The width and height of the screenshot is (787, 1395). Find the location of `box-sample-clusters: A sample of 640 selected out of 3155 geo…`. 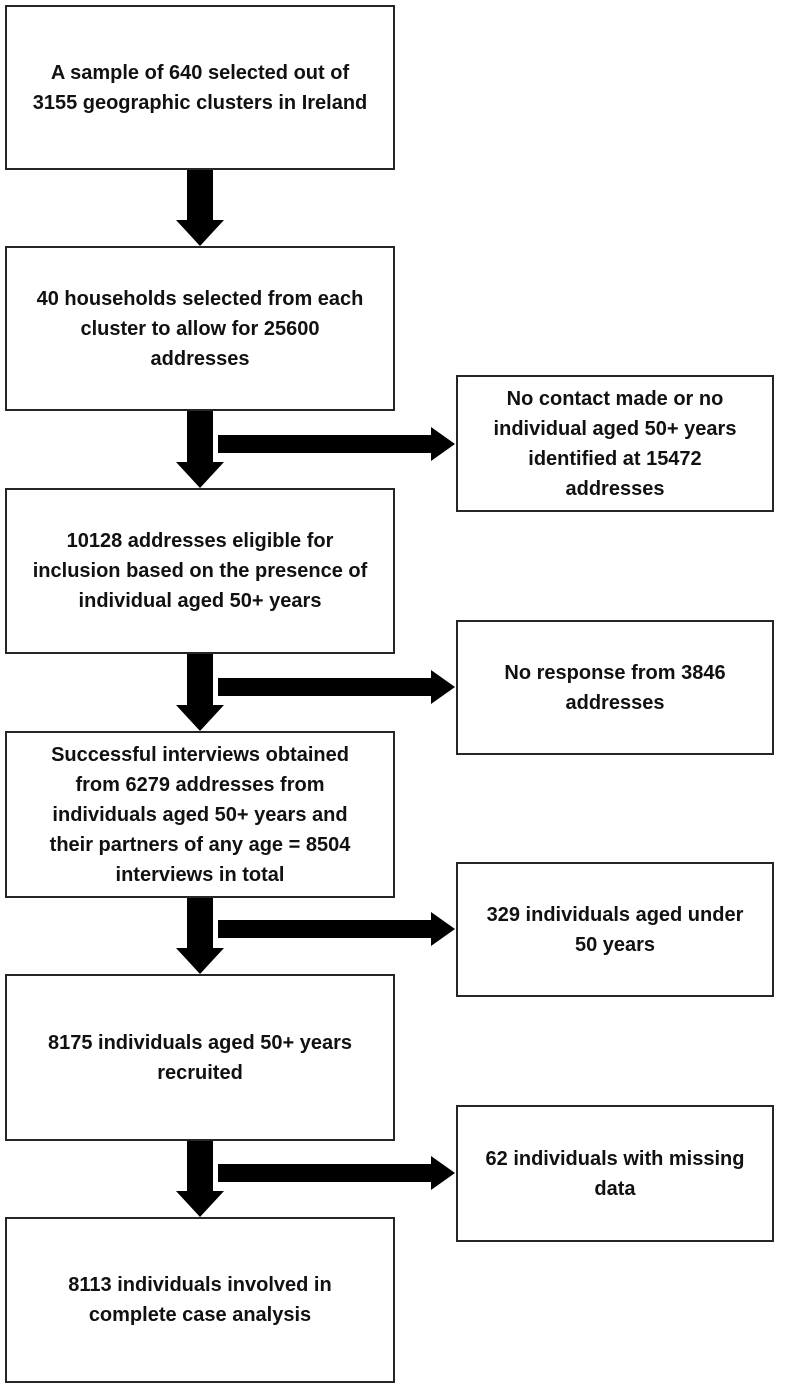

box-sample-clusters: A sample of 640 selected out of 3155 geo… is located at coordinates (200, 87).